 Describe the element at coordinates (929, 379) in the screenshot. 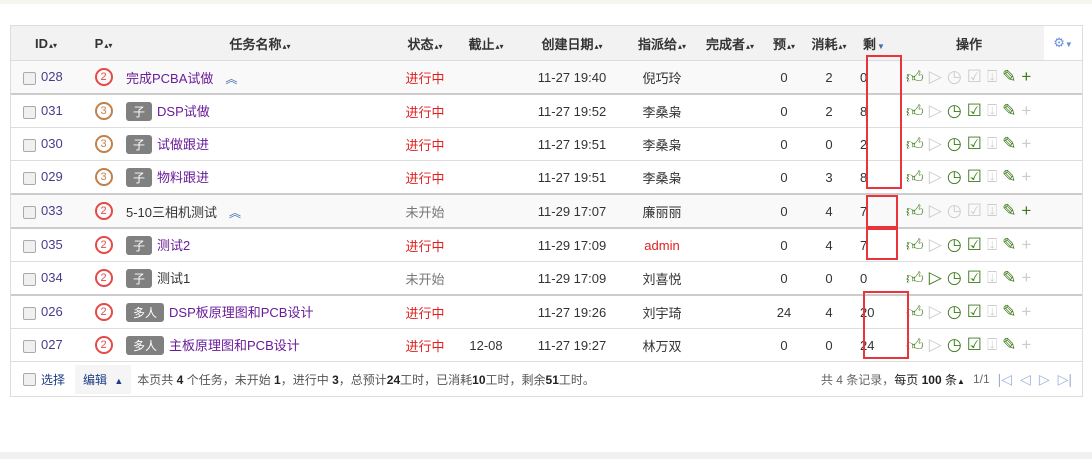

I see `page-size-select: 每页 100 条▲` at that location.